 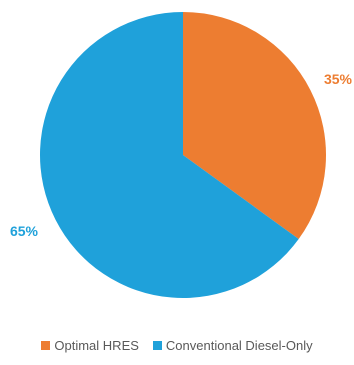 I want to click on legend-swatch-conventional-diesel-only, so click(x=157, y=345).